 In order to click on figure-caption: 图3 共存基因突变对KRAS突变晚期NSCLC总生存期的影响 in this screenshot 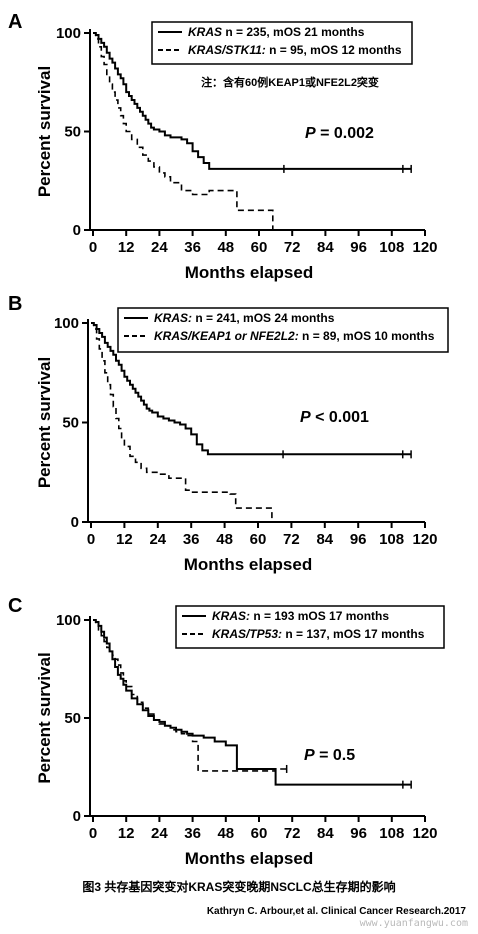, I will do `click(239, 887)`.